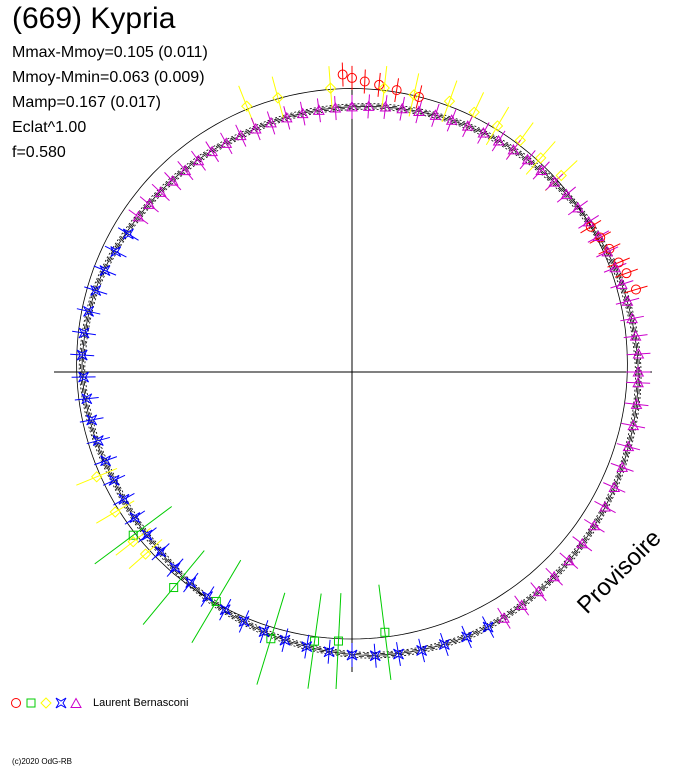 The image size is (688, 768). Describe the element at coordinates (86, 102) in the screenshot. I see `info-line-mamp: Mamp=0.167 (0.017)` at that location.